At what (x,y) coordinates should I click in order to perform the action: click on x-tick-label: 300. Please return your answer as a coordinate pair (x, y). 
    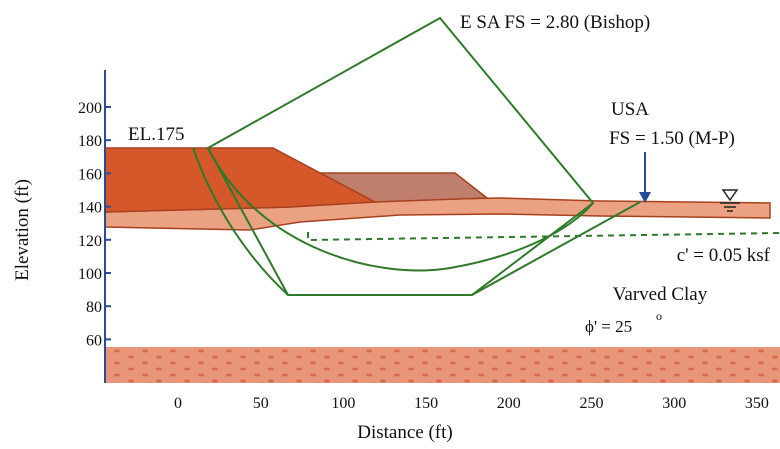
    Looking at the image, I should click on (674, 403).